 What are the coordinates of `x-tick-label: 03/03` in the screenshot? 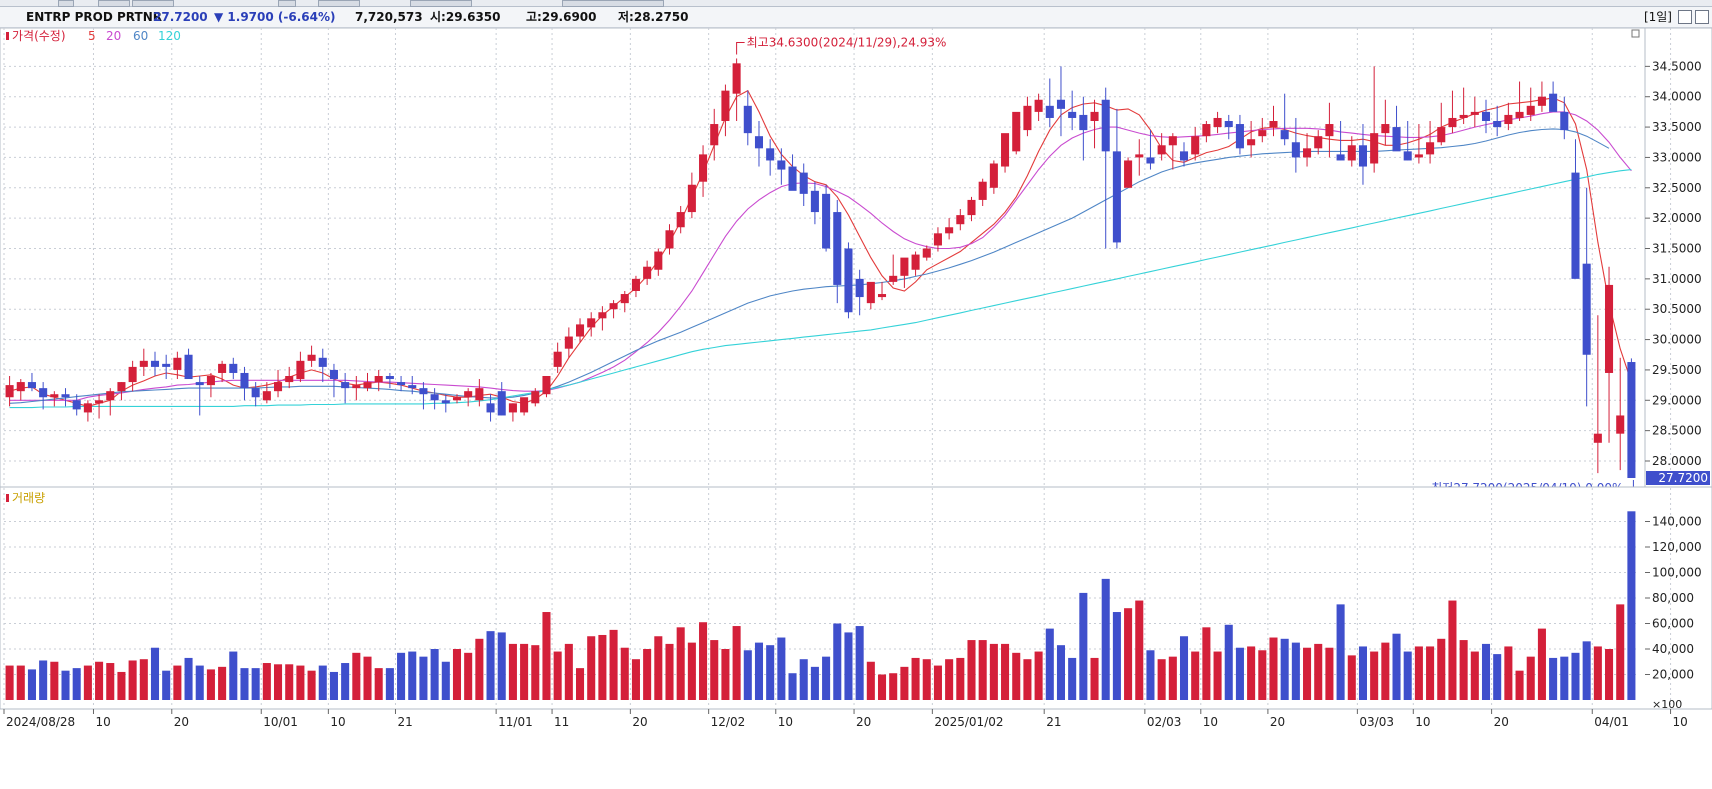 It's located at (1376, 722).